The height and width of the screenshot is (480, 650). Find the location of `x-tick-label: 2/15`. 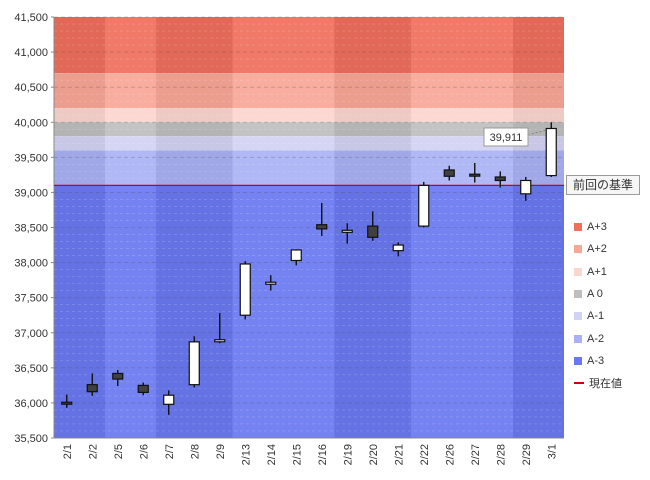

x-tick-label: 2/15 is located at coordinates (297, 454).